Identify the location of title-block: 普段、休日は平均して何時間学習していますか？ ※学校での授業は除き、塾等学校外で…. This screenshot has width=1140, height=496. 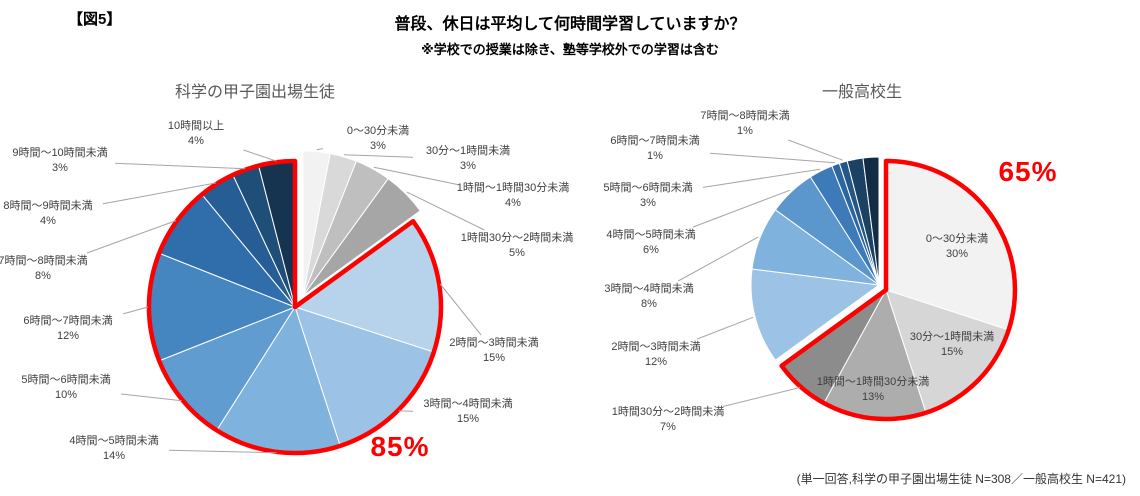
(570, 34).